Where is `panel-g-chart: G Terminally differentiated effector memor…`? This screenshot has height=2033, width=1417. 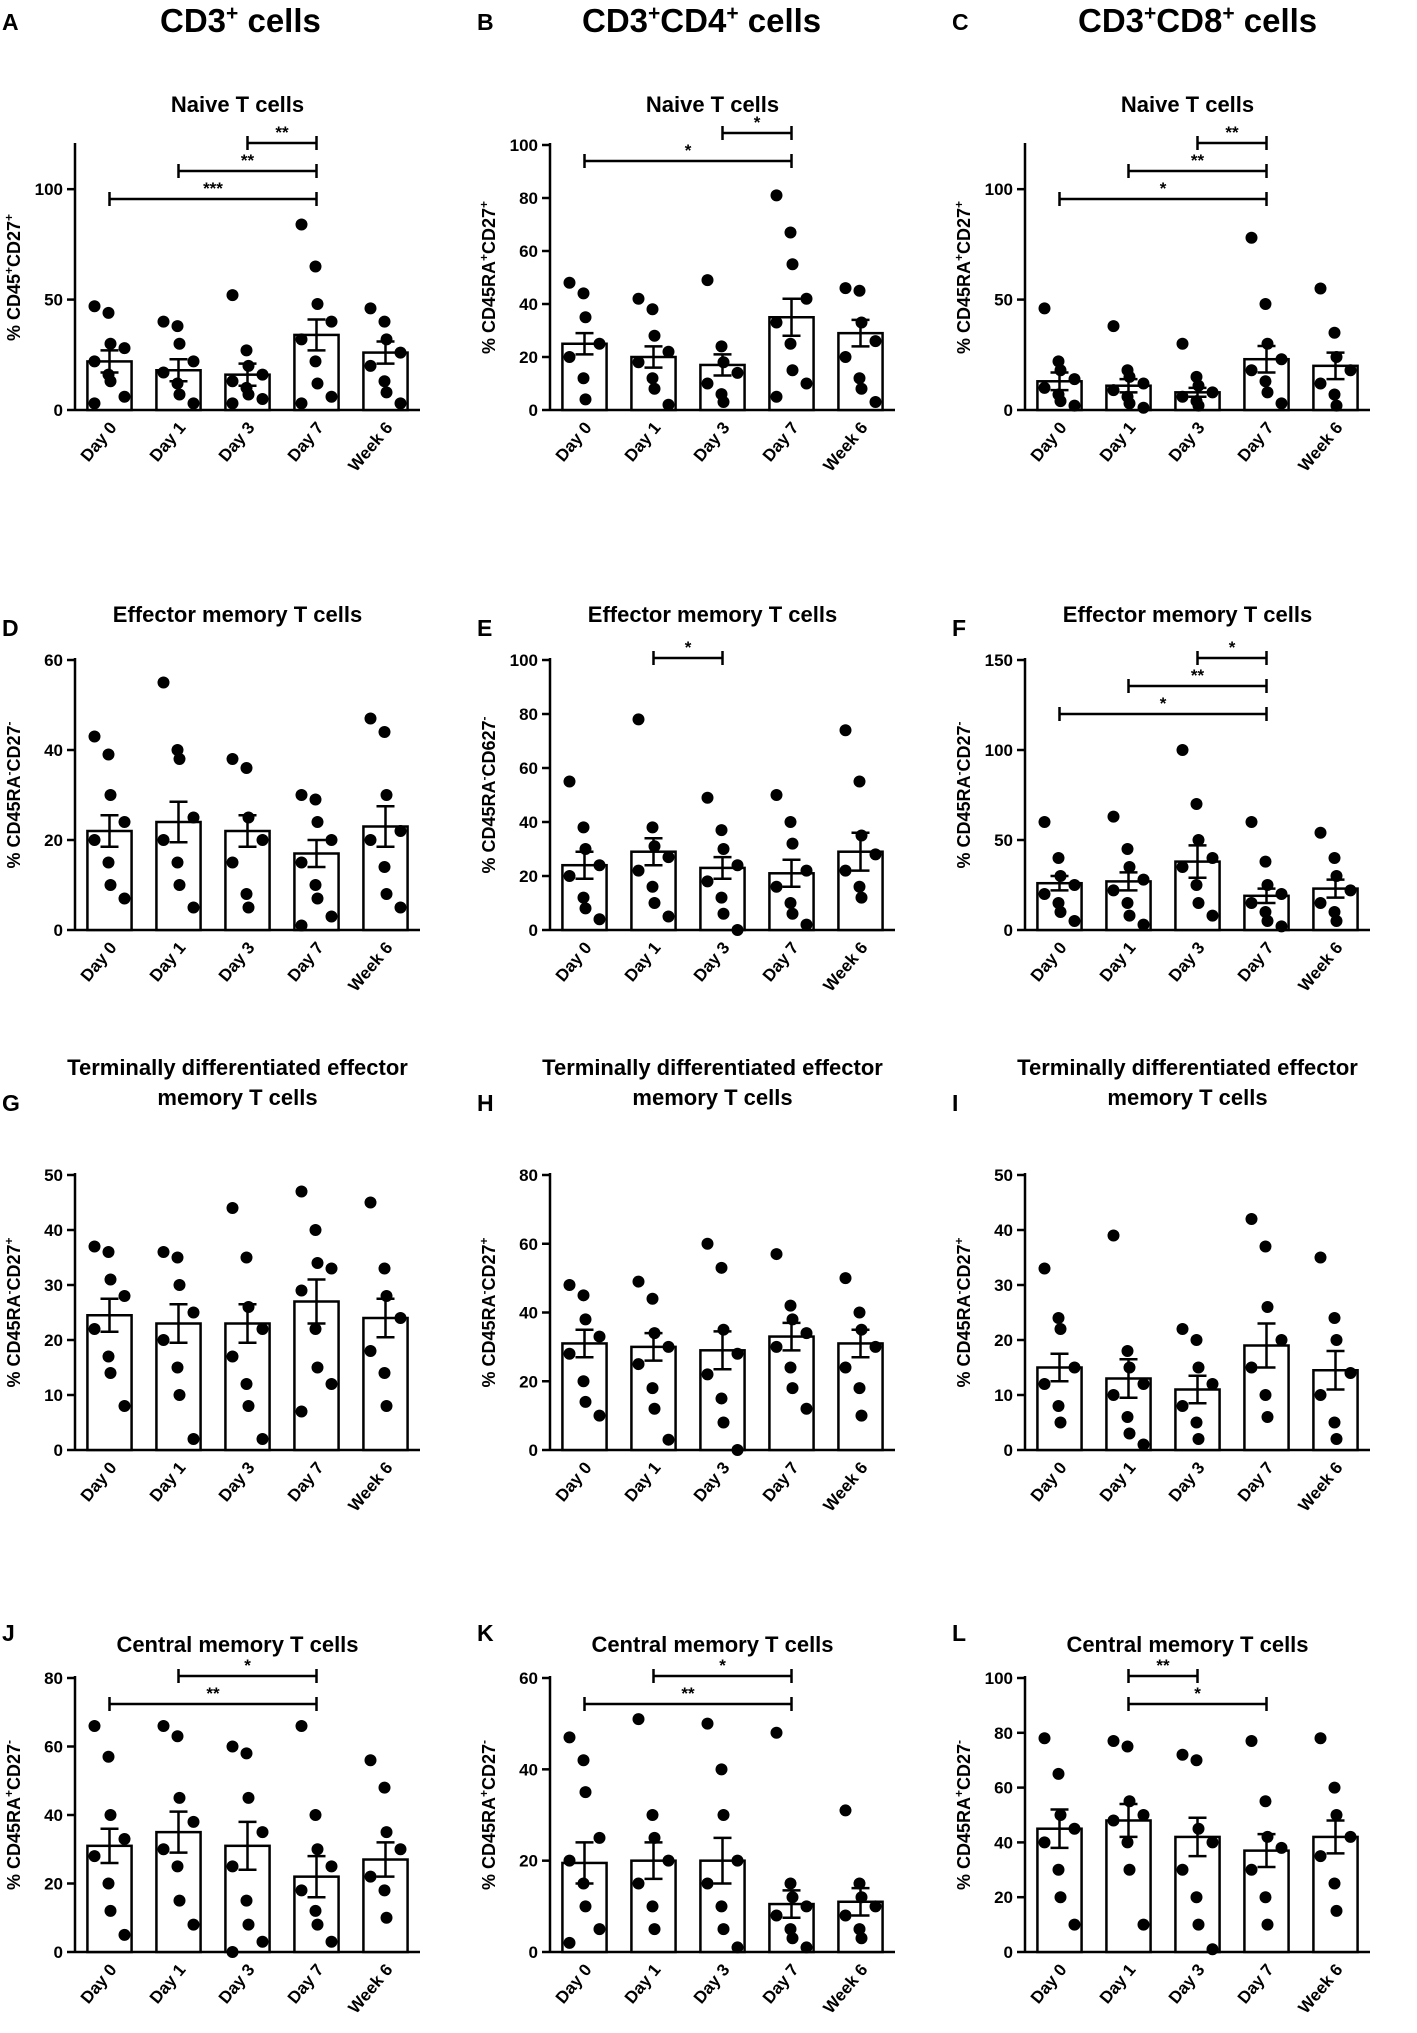 panel-g-chart: G Terminally differentiated effector memor… is located at coordinates (211, 1285).